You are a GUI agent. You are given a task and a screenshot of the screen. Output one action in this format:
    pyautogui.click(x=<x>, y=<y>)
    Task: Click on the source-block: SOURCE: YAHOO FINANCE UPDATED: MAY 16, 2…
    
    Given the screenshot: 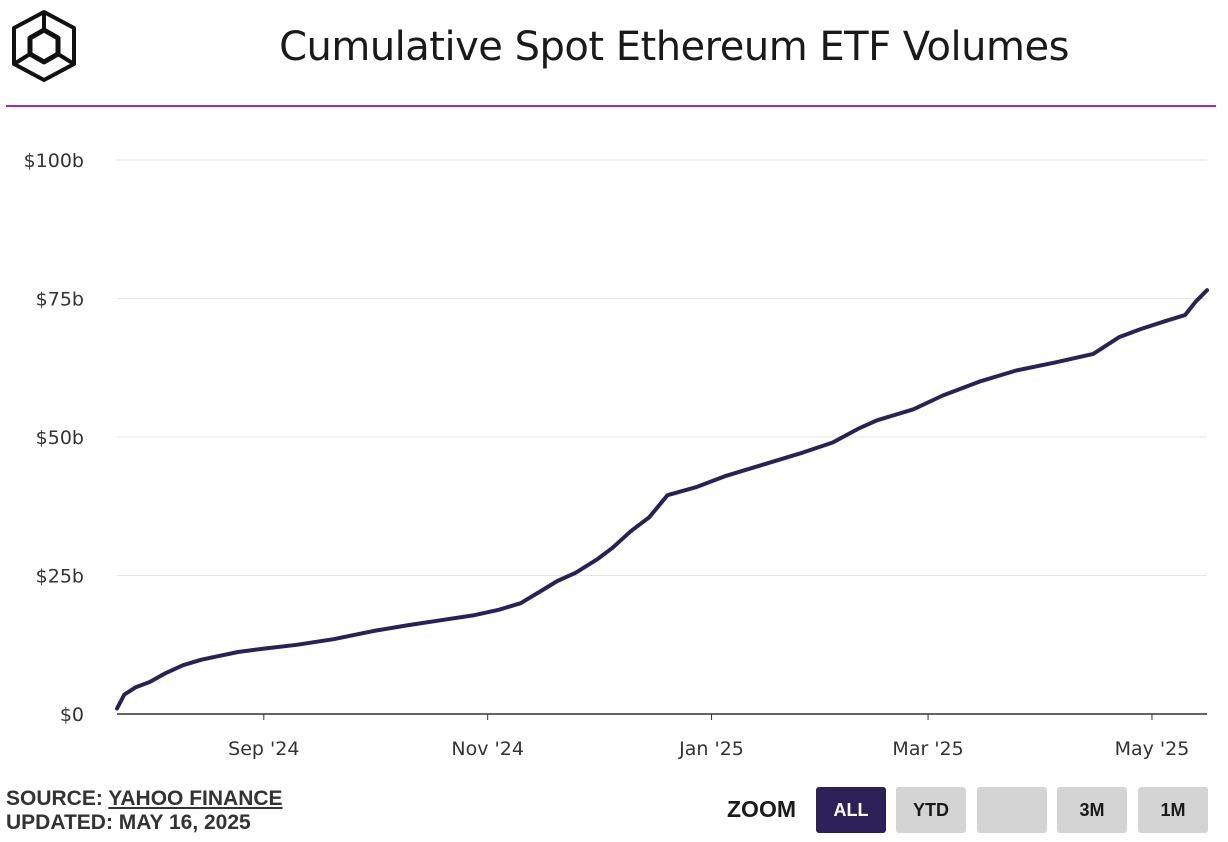 What is the action you would take?
    pyautogui.click(x=144, y=811)
    